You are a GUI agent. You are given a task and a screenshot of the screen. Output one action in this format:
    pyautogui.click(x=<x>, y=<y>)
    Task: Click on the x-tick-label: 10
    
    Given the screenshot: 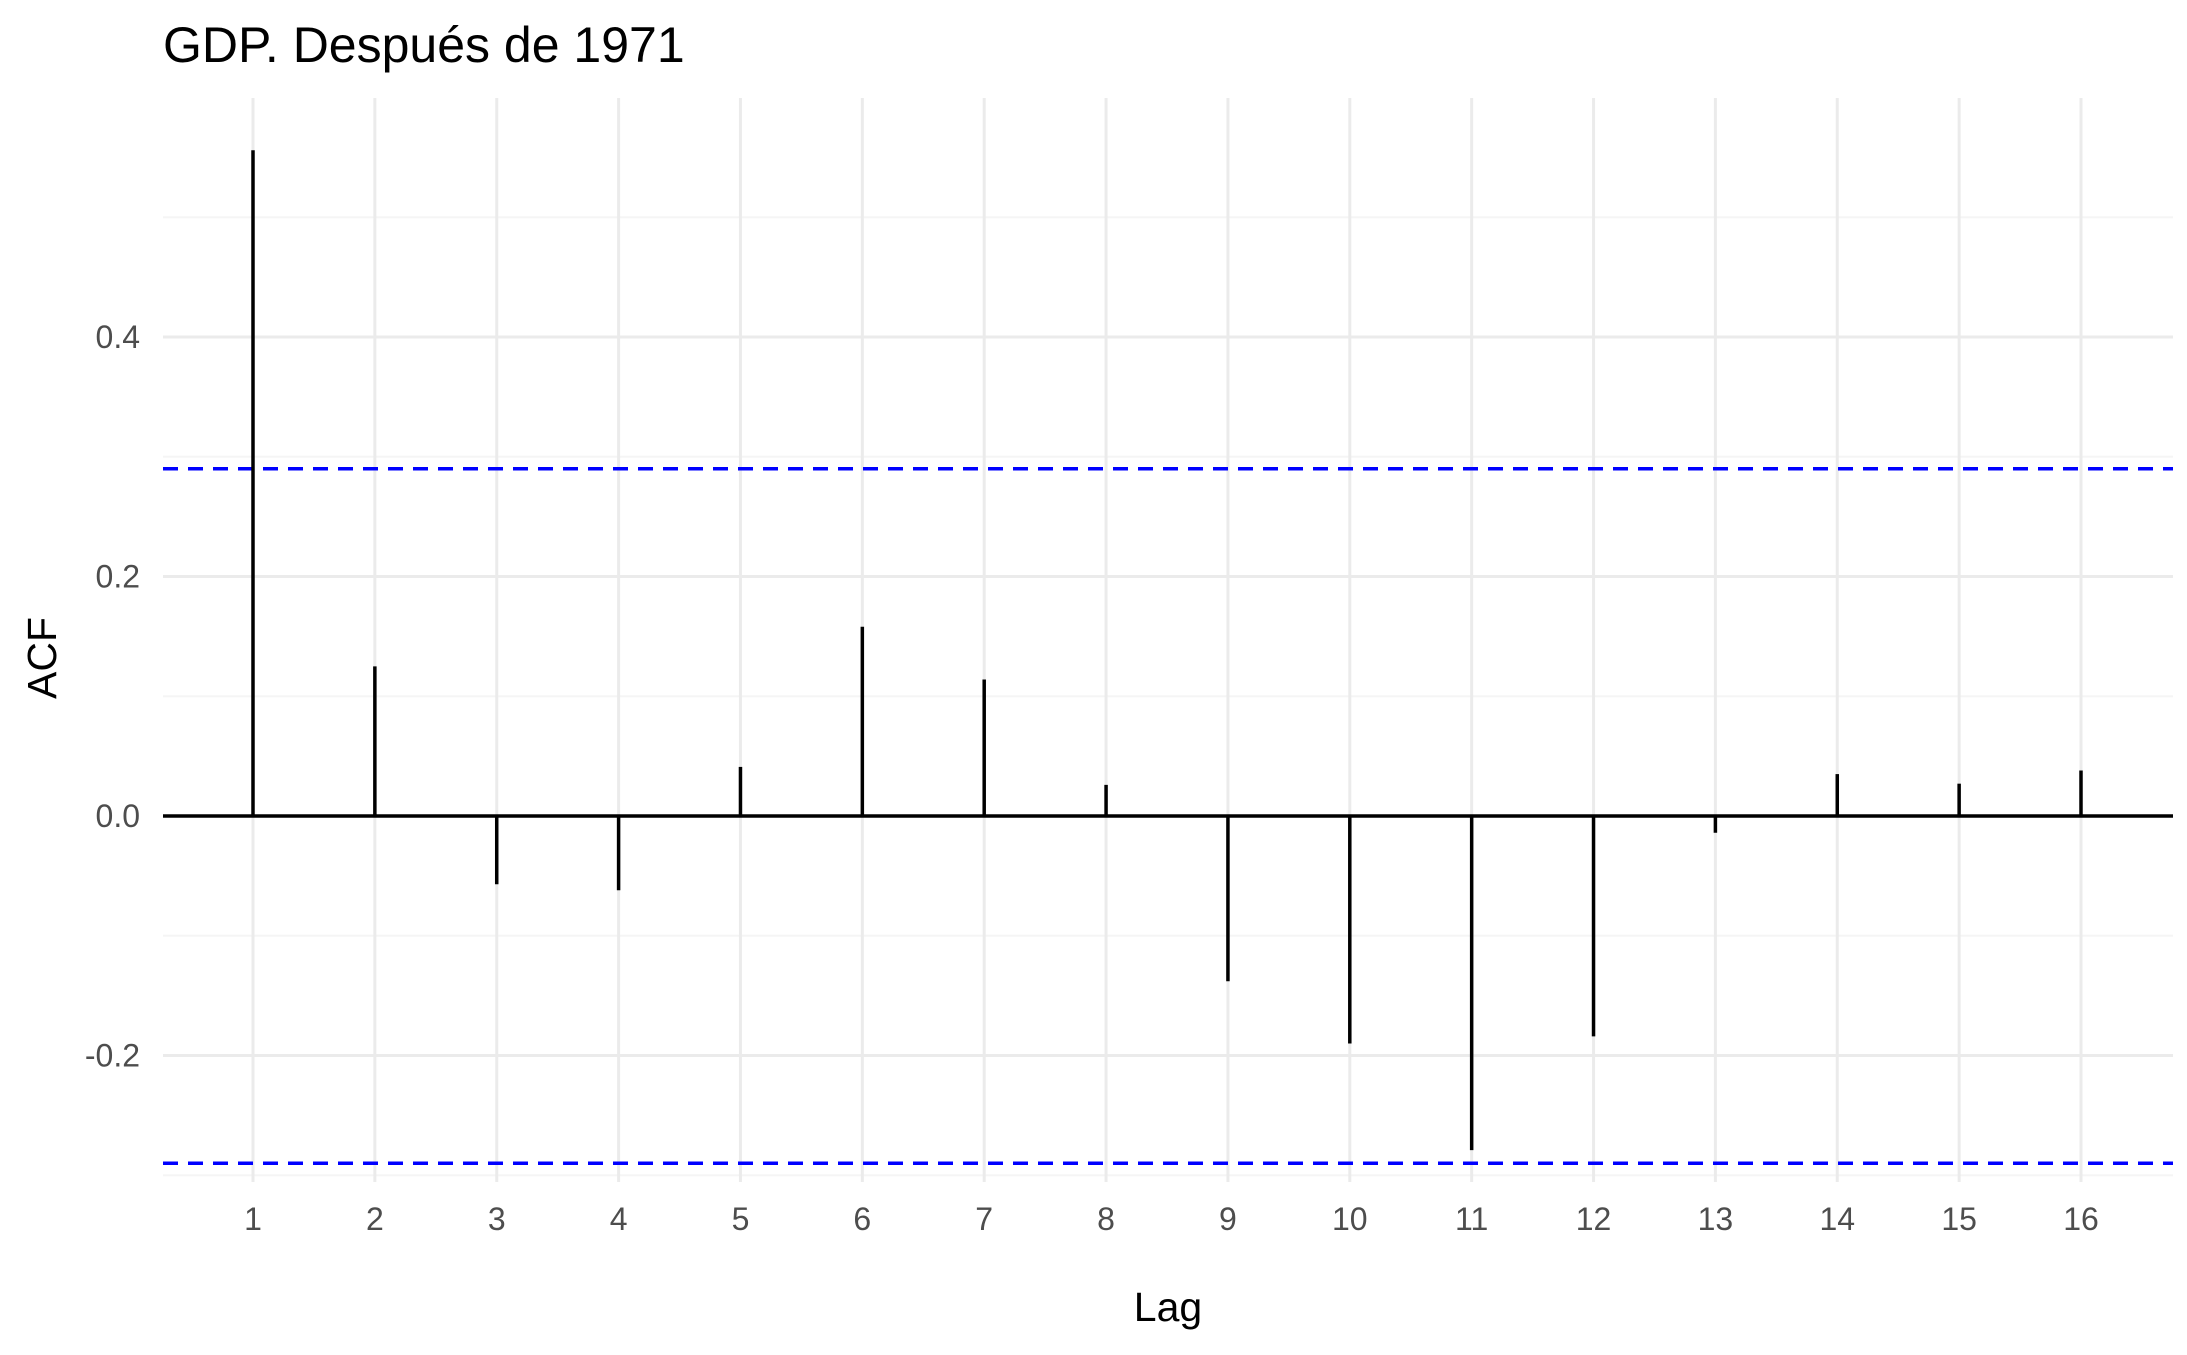 What is the action you would take?
    pyautogui.click(x=1350, y=1219)
    